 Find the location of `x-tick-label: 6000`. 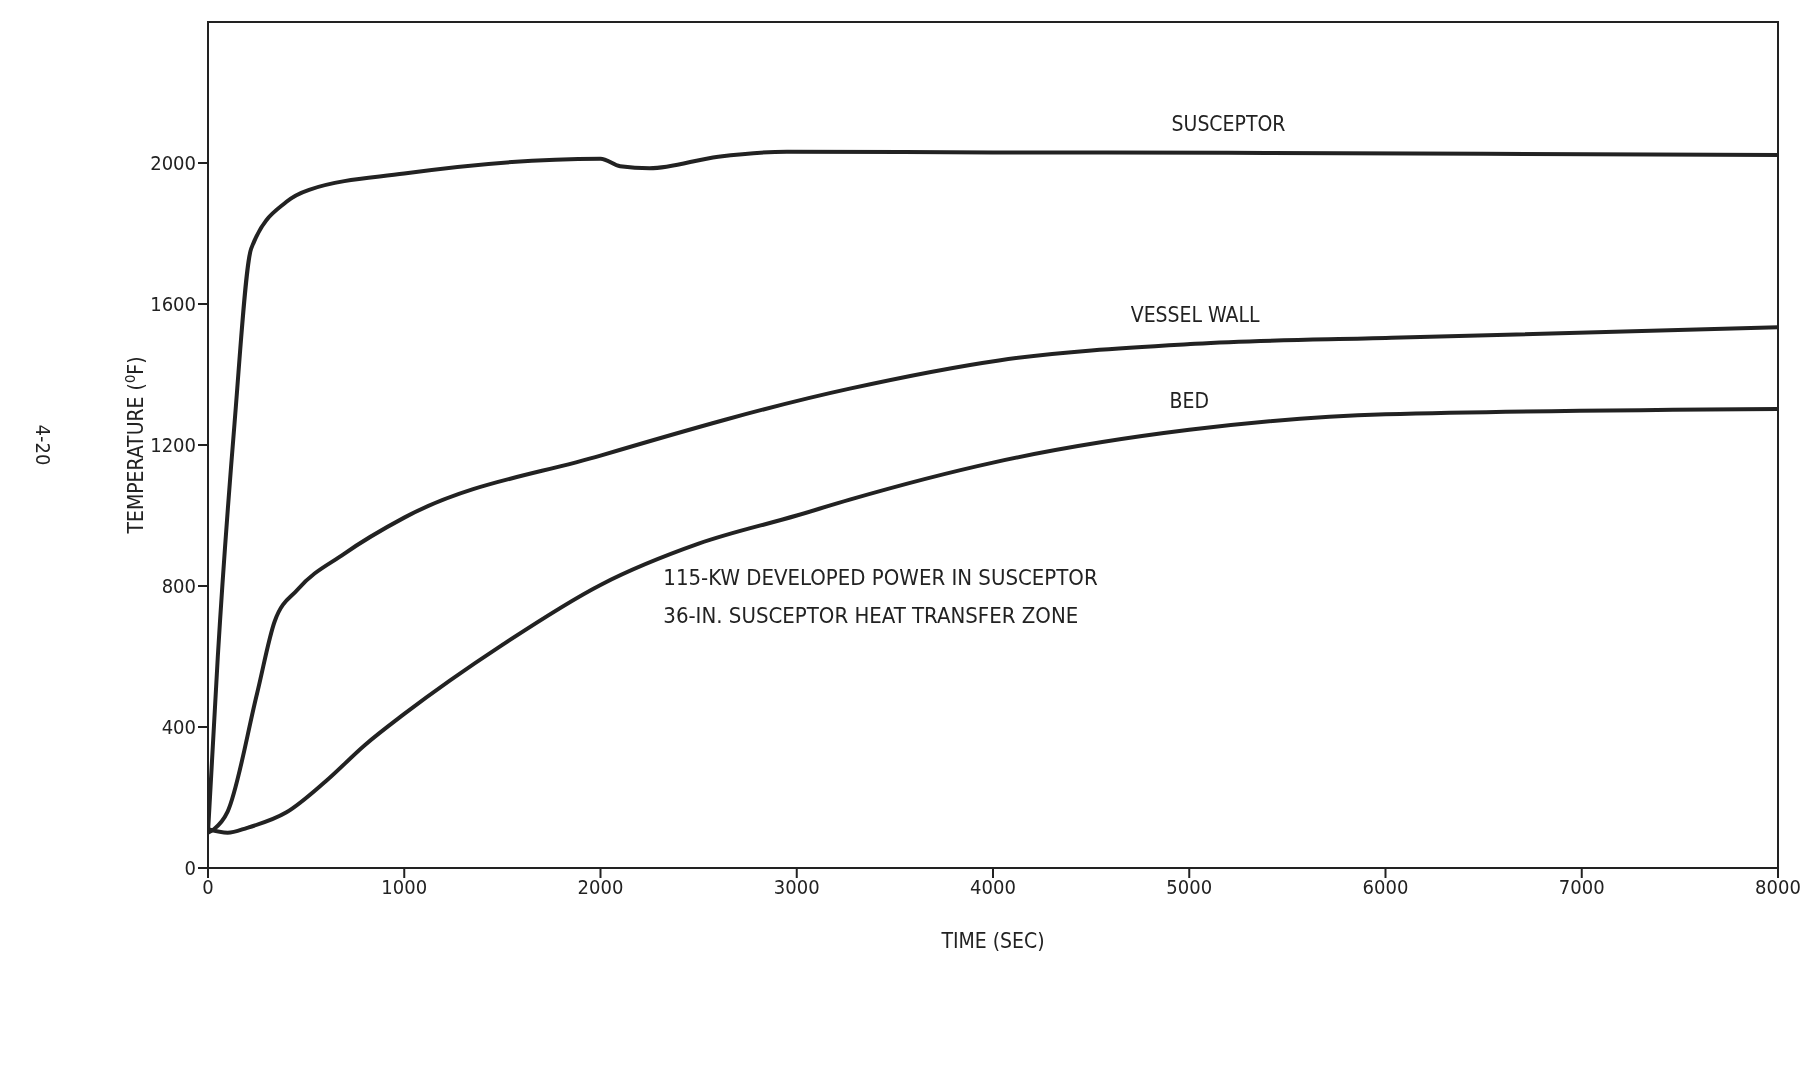

x-tick-label: 6000 is located at coordinates (1385, 887).